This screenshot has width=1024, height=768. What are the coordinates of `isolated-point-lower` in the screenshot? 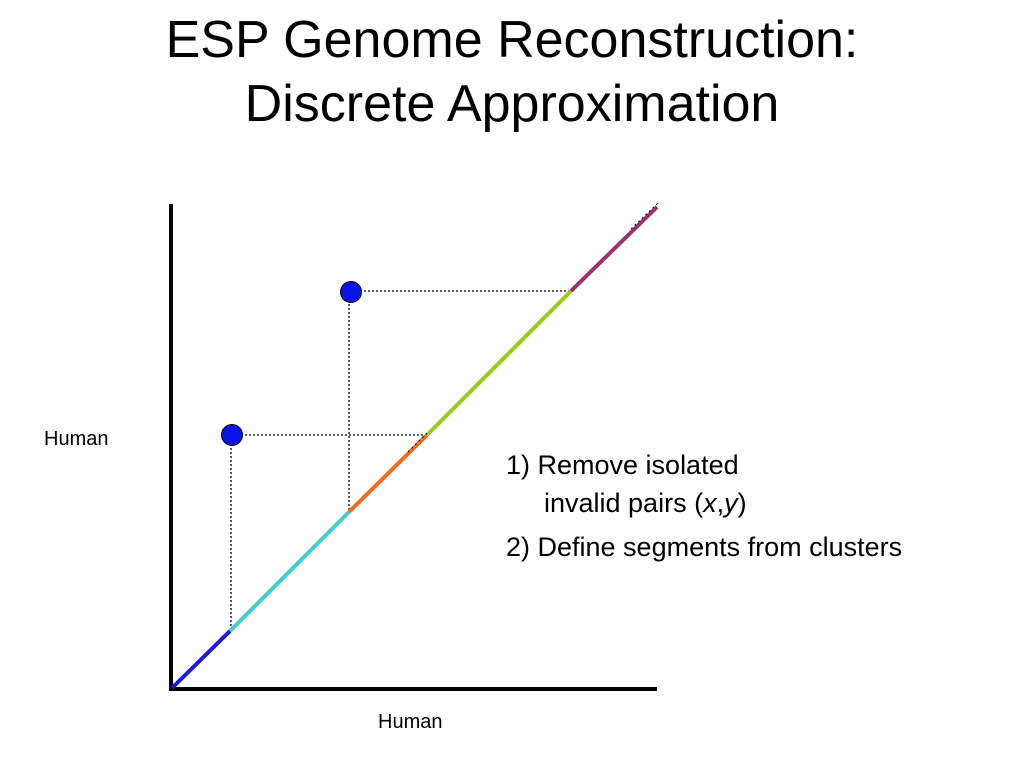 It's located at (232, 435).